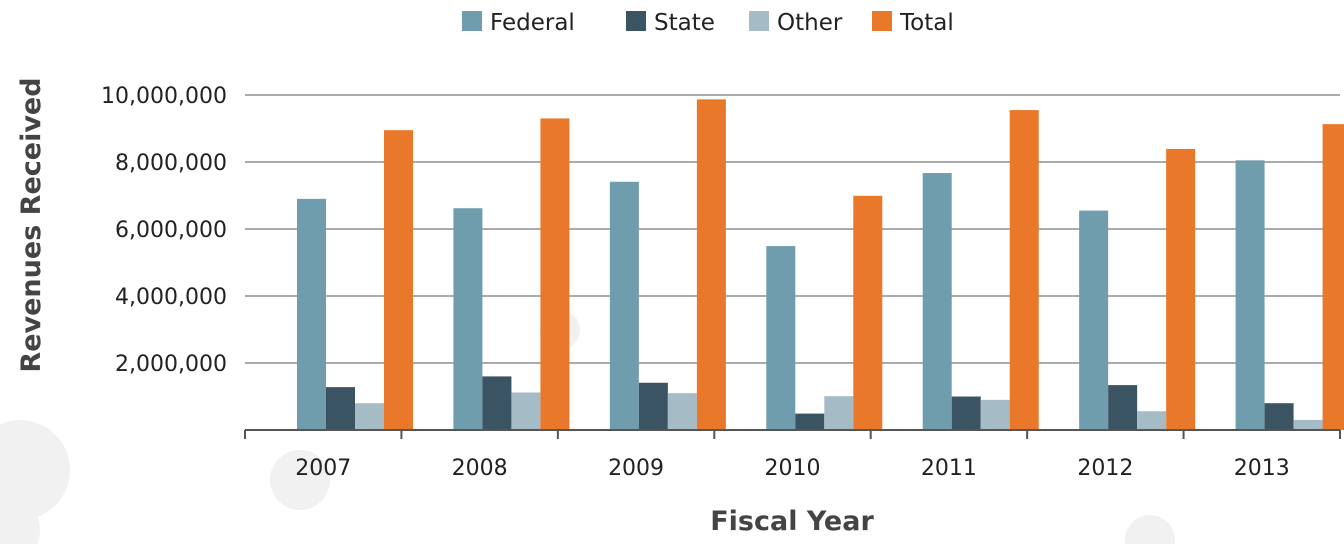  What do you see at coordinates (810, 23) in the screenshot?
I see `legend-label-other: Other` at bounding box center [810, 23].